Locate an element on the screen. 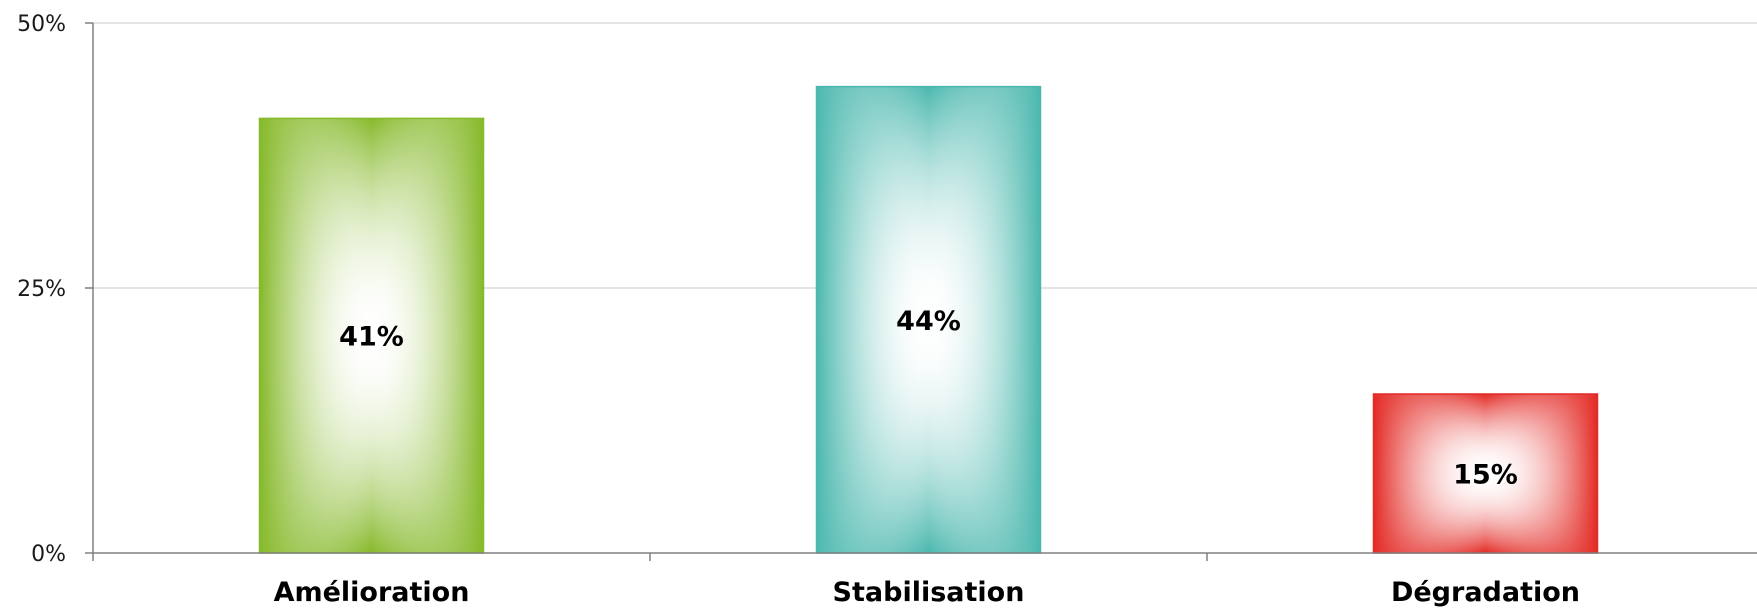 The height and width of the screenshot is (608, 1757). y-tick-label: 25% is located at coordinates (41, 289).